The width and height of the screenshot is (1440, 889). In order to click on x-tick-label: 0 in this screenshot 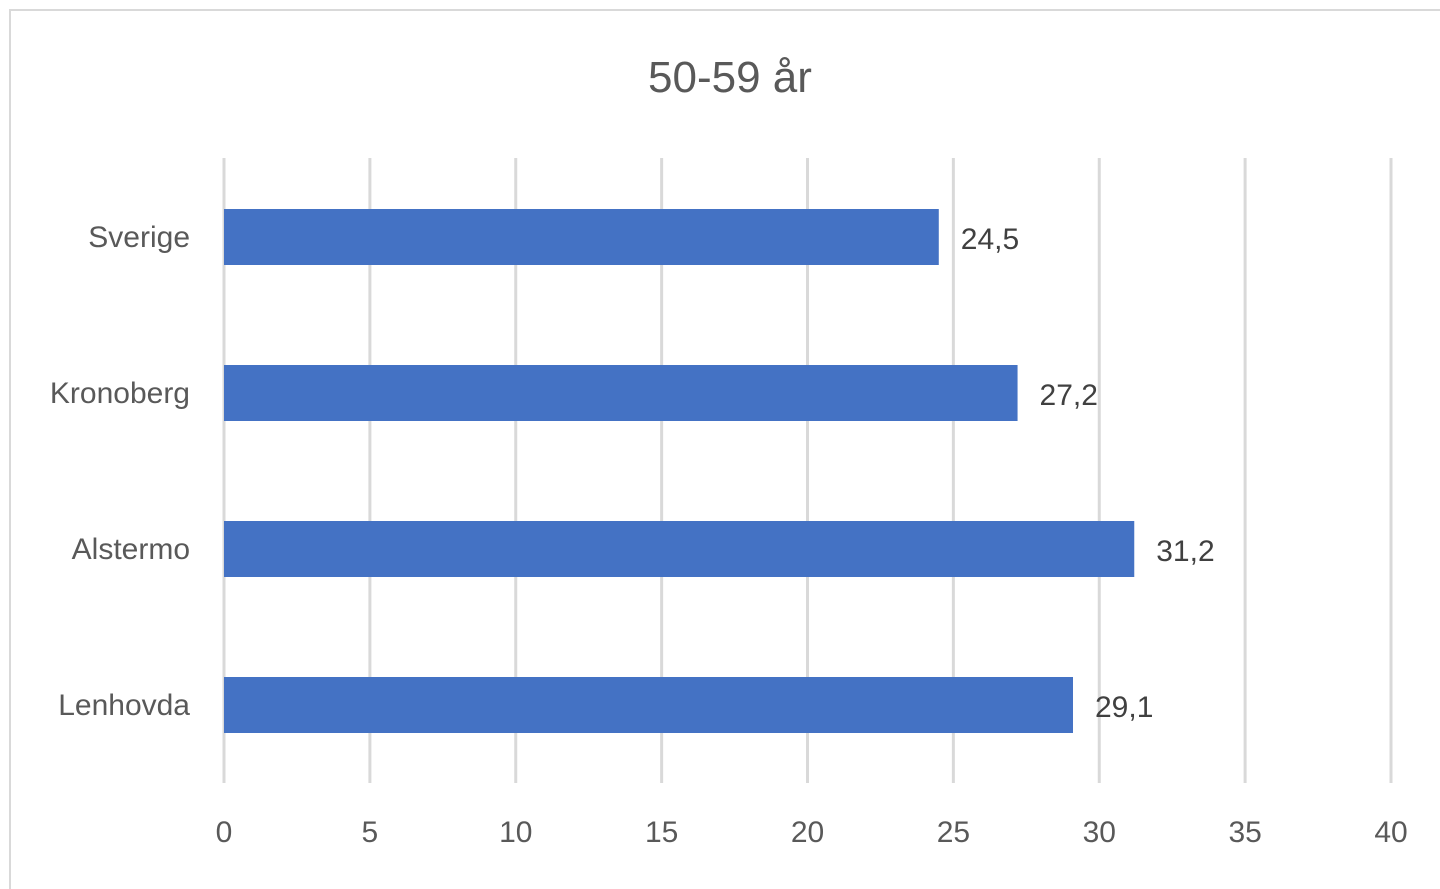, I will do `click(224, 832)`.